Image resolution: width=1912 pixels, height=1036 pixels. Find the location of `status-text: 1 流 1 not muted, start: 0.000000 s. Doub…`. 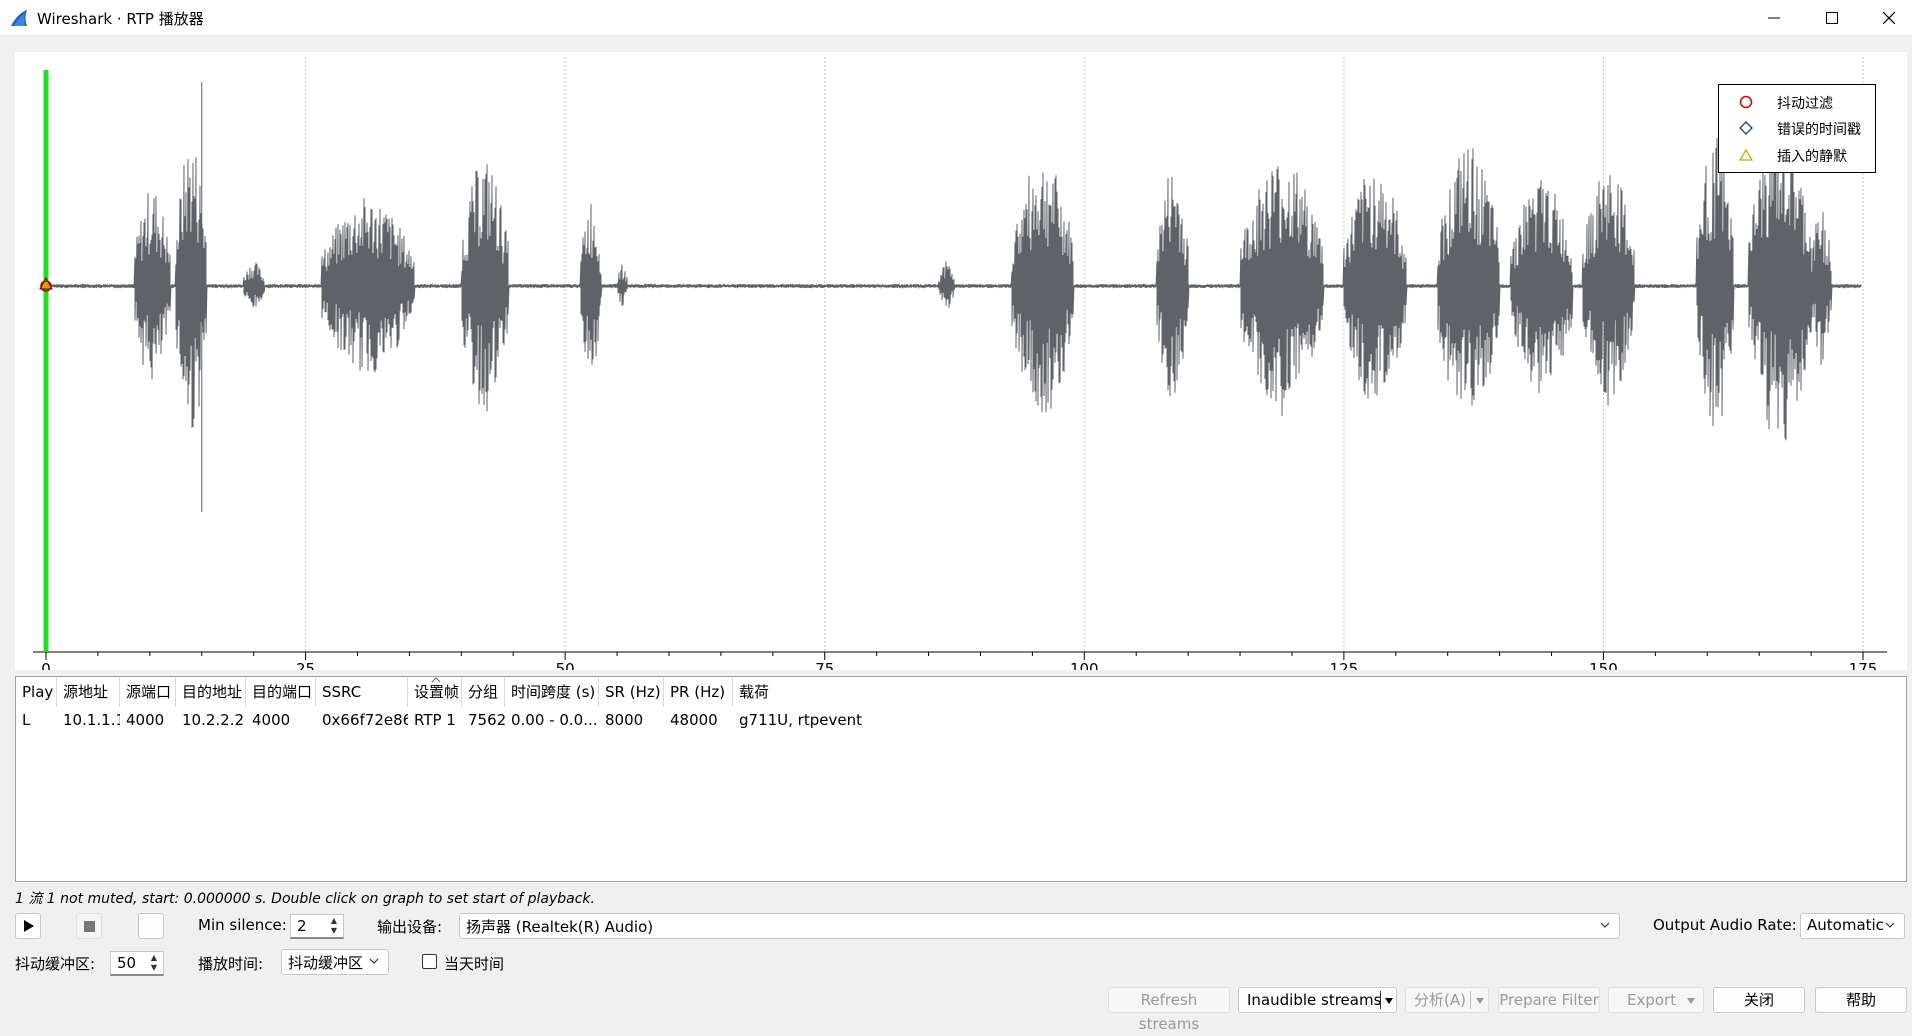

status-text: 1 流 1 not muted, start: 0.000000 s. Doub… is located at coordinates (305, 899).